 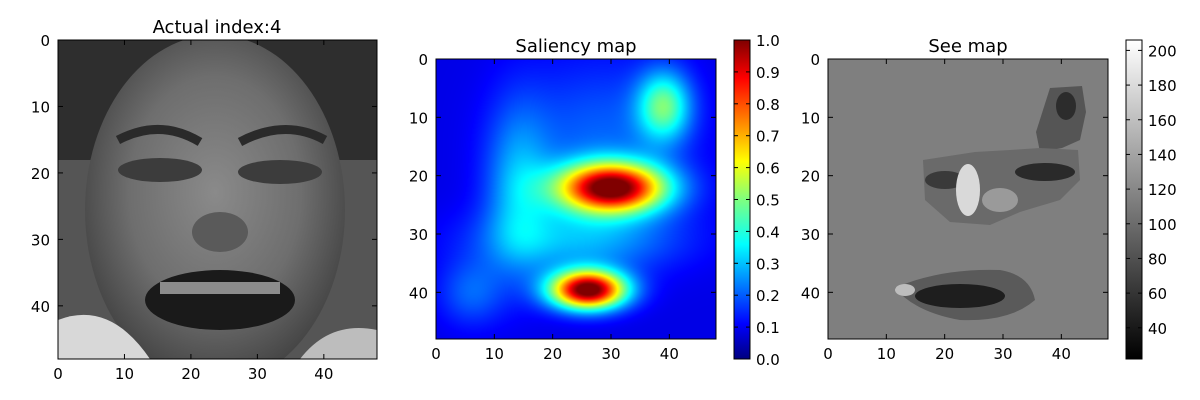 What do you see at coordinates (768, 328) in the screenshot?
I see `colorbar-tick-label: 0.1` at bounding box center [768, 328].